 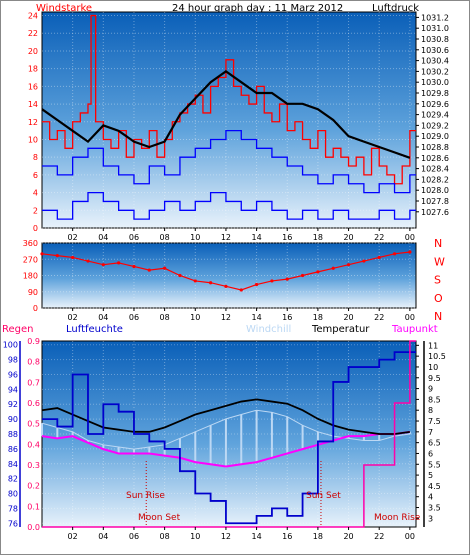 I want to click on compass-label: O, so click(x=438, y=298).